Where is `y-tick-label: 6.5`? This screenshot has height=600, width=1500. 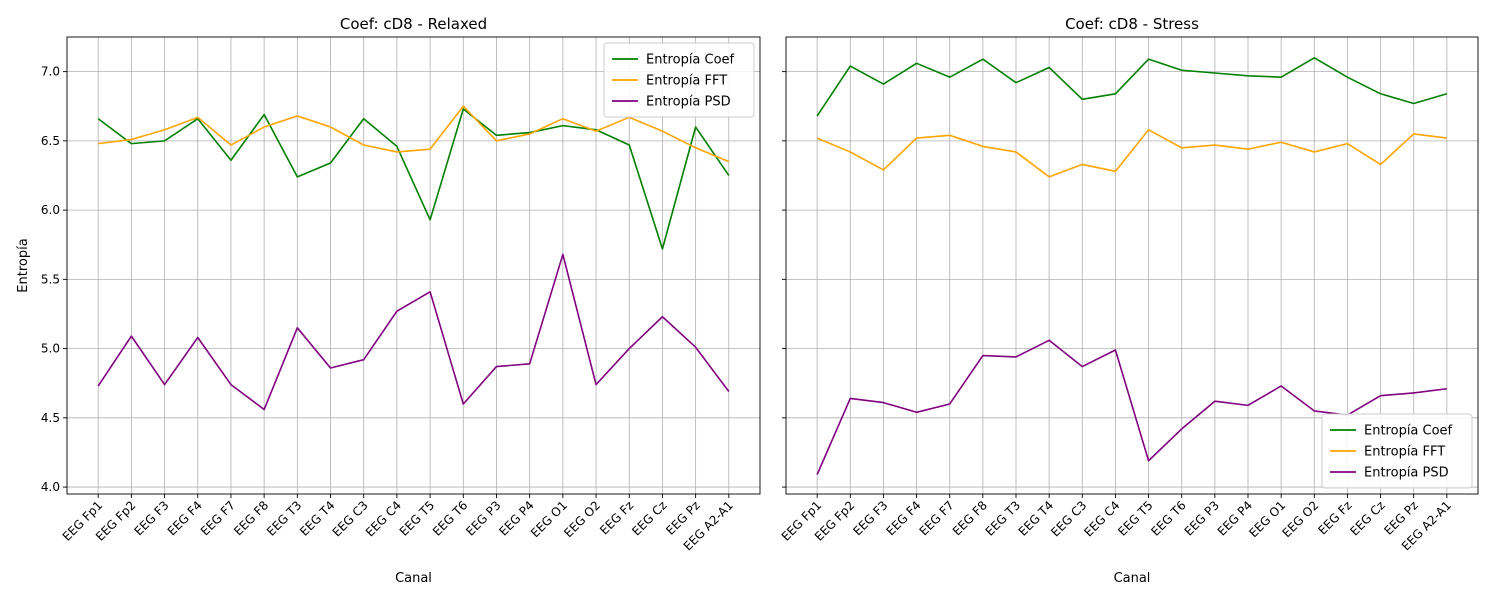
y-tick-label: 6.5 is located at coordinates (50, 141).